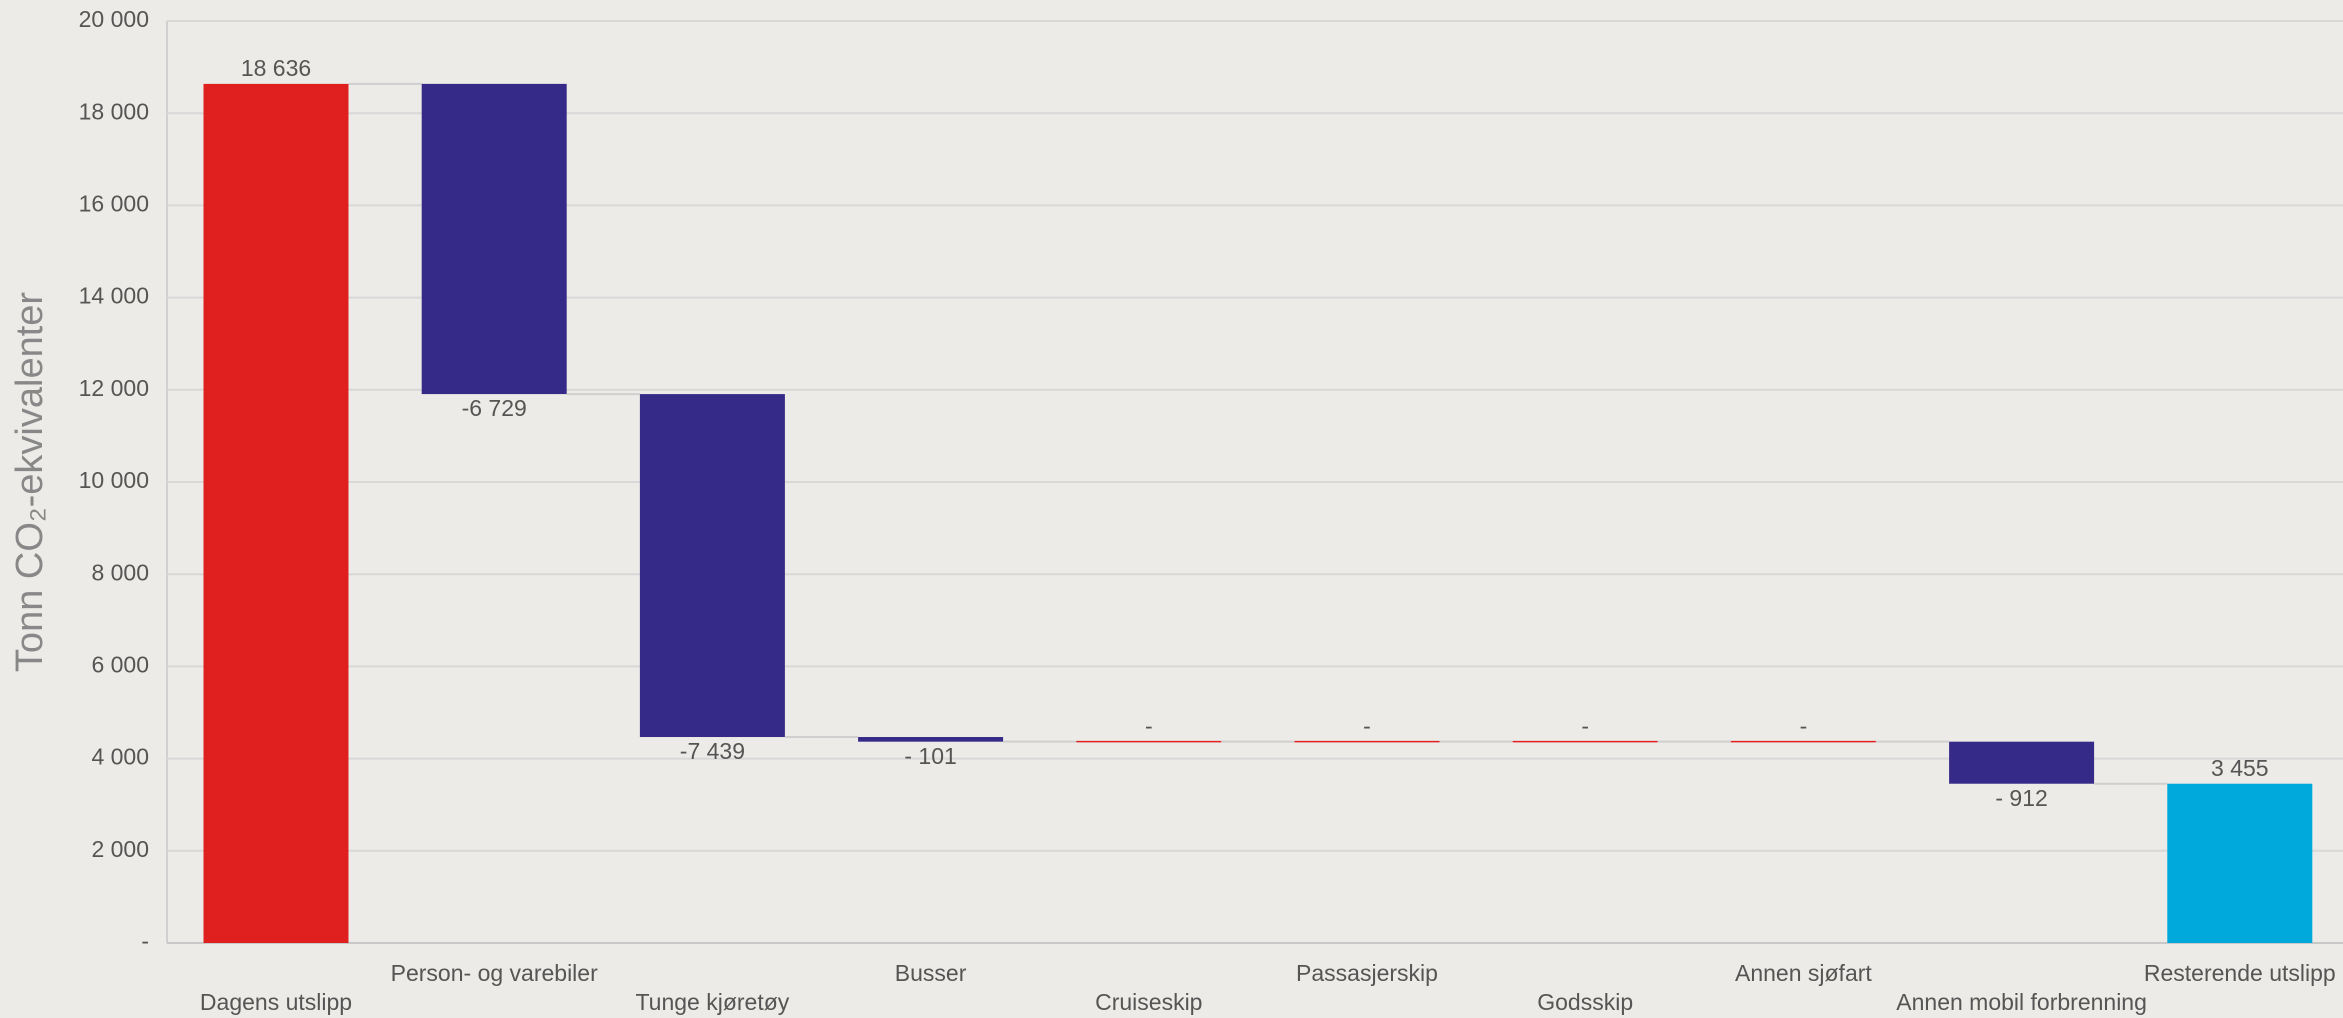  Describe the element at coordinates (114, 480) in the screenshot. I see `y-tick-label: 10 000` at that location.